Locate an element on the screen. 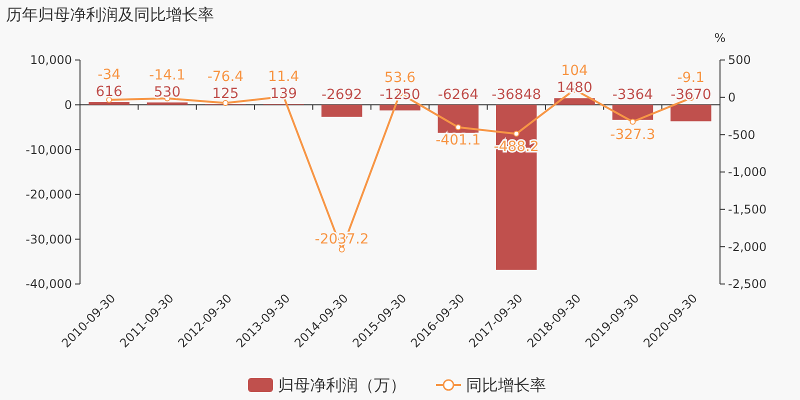 The width and height of the screenshot is (800, 400). data-label: -327.3 is located at coordinates (633, 134).